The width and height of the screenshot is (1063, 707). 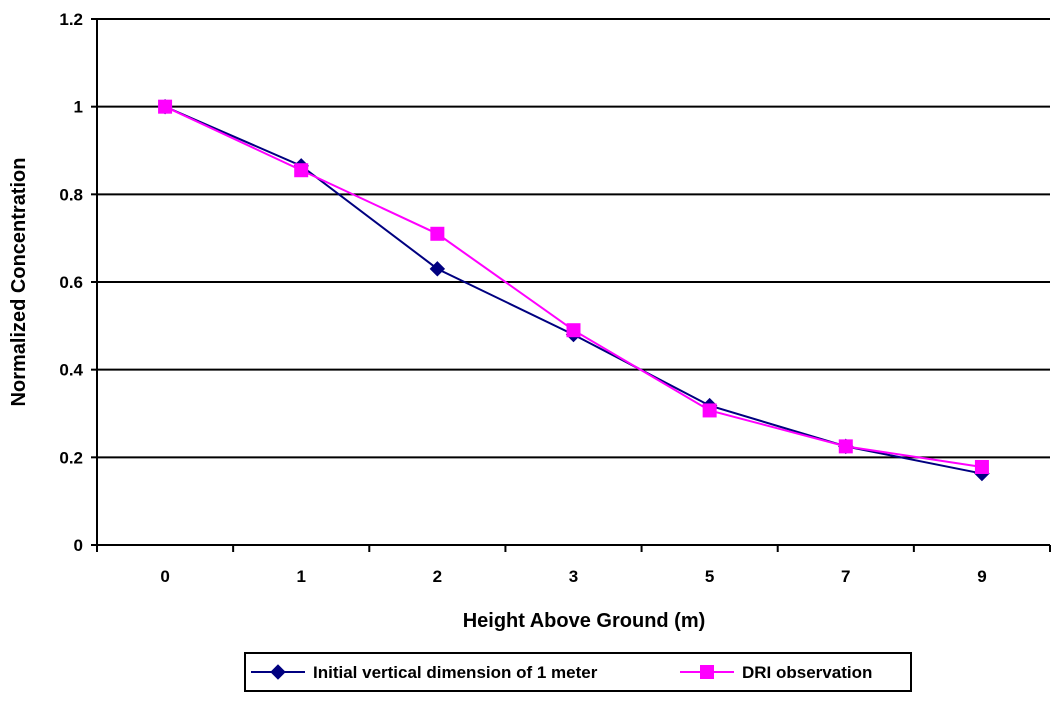 I want to click on y-tick-label: 0.2, so click(x=71, y=457).